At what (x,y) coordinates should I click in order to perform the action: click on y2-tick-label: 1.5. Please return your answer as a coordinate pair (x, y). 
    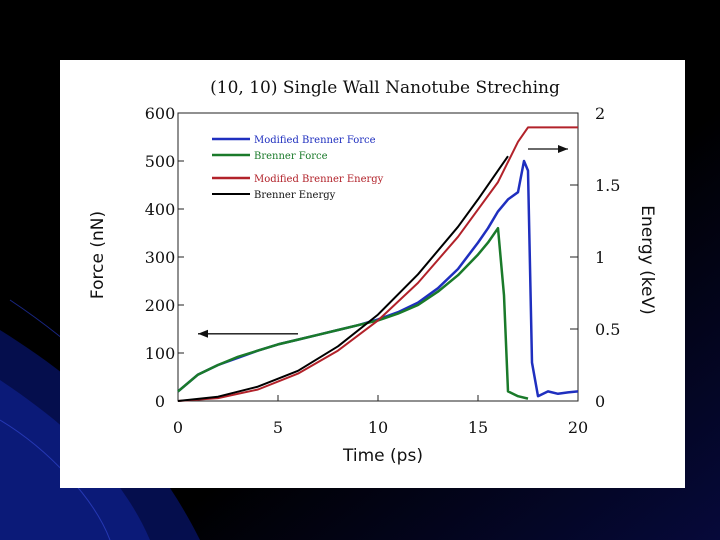
    Looking at the image, I should click on (607, 185).